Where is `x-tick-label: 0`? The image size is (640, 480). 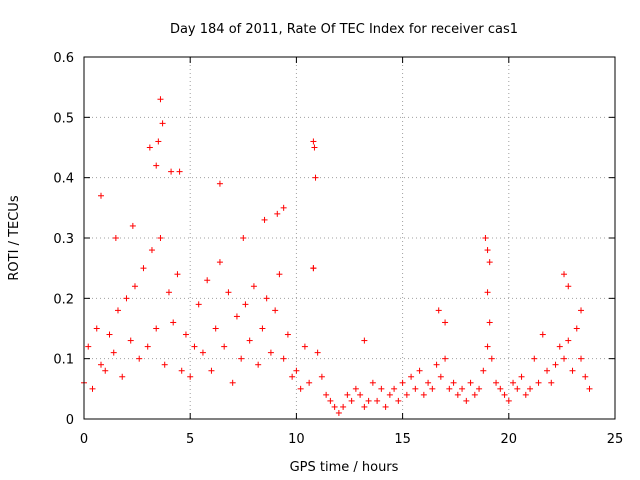
x-tick-label: 0 is located at coordinates (84, 439).